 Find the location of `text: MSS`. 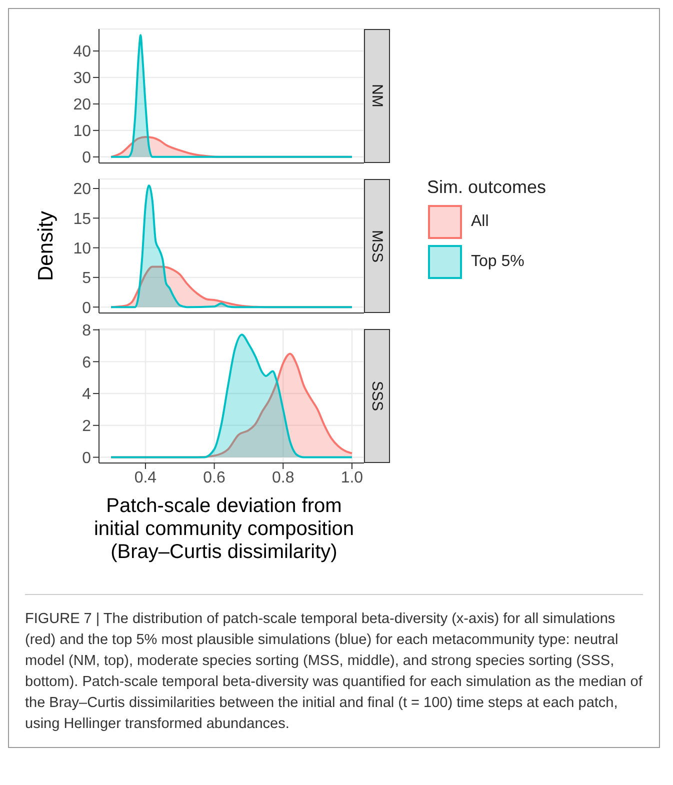

text: MSS is located at coordinates (377, 246).